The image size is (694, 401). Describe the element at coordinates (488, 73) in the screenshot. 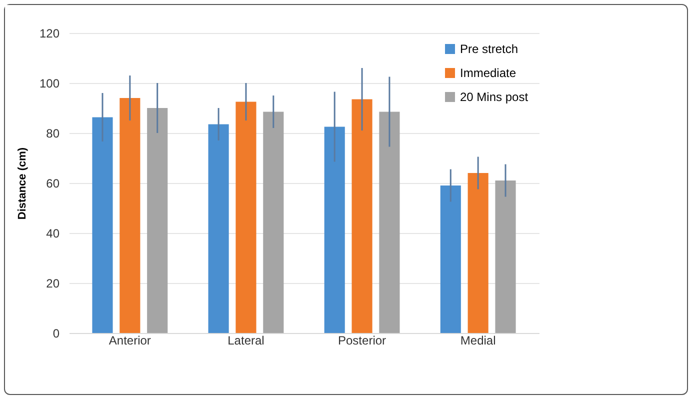

I see `legend-label: Immediate` at that location.